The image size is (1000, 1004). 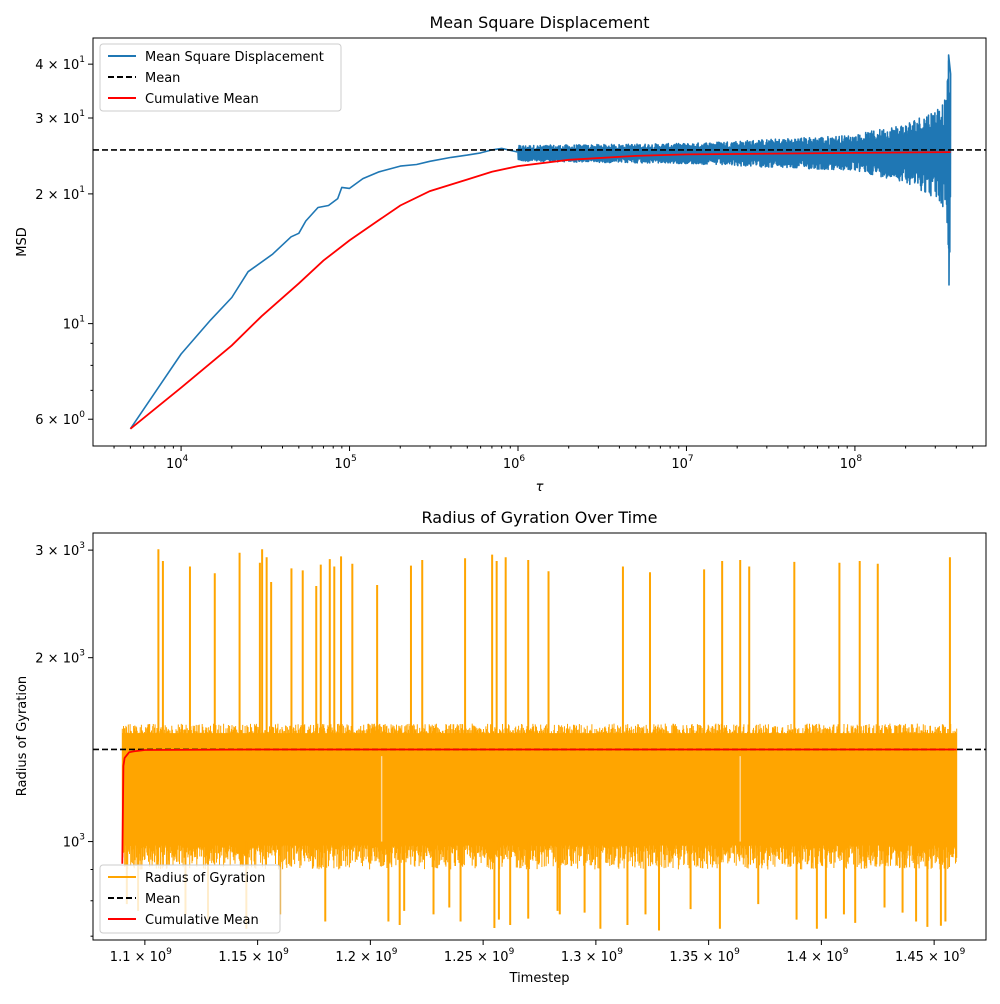 I want to click on rg-y-tick-label: 2 × 103, so click(x=60, y=658).